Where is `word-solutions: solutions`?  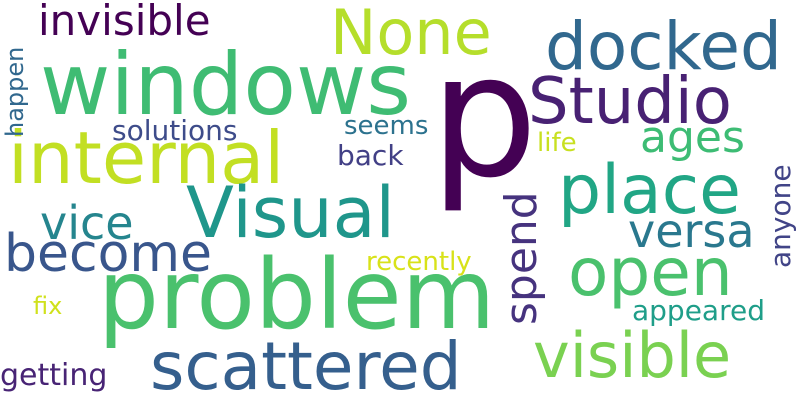
word-solutions: solutions is located at coordinates (175, 130).